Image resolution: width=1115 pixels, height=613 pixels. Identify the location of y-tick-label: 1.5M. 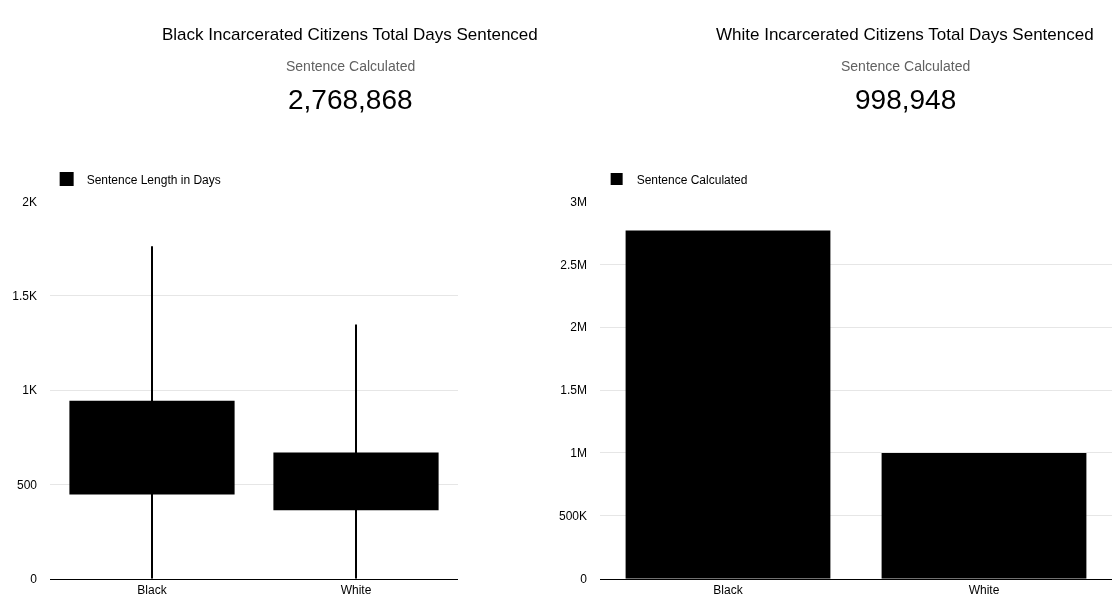
(573, 390).